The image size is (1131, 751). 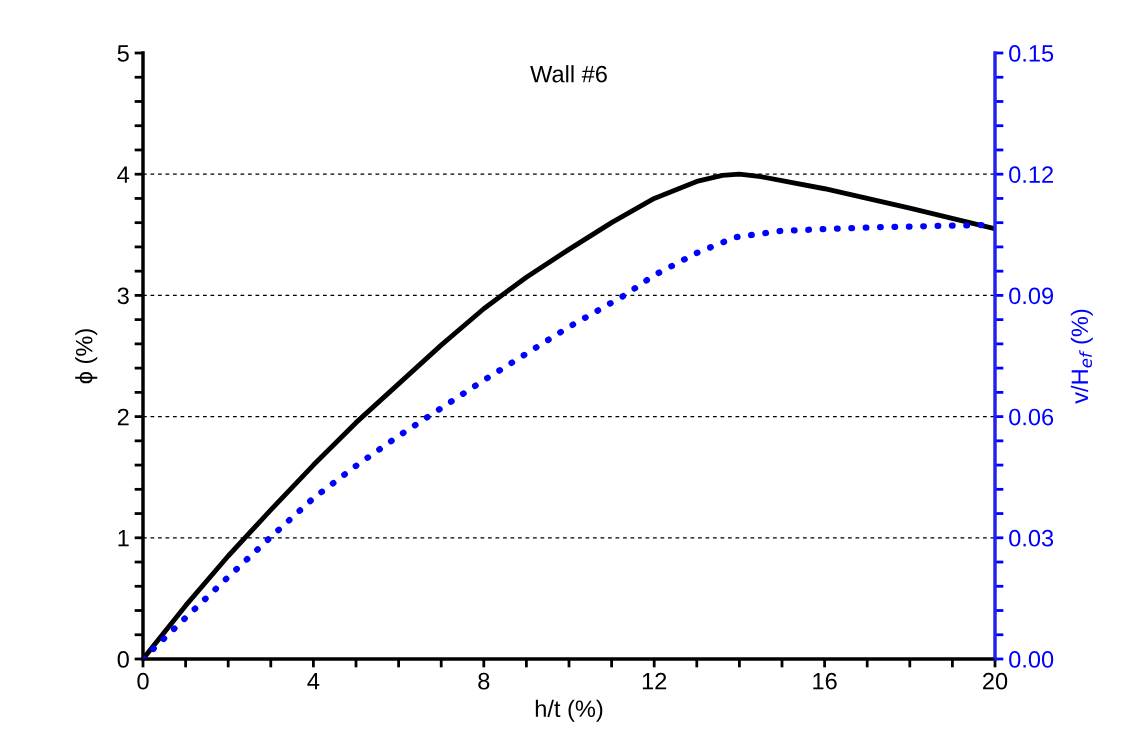 What do you see at coordinates (1031, 296) in the screenshot?
I see `y2-tick-label: 0.09` at bounding box center [1031, 296].